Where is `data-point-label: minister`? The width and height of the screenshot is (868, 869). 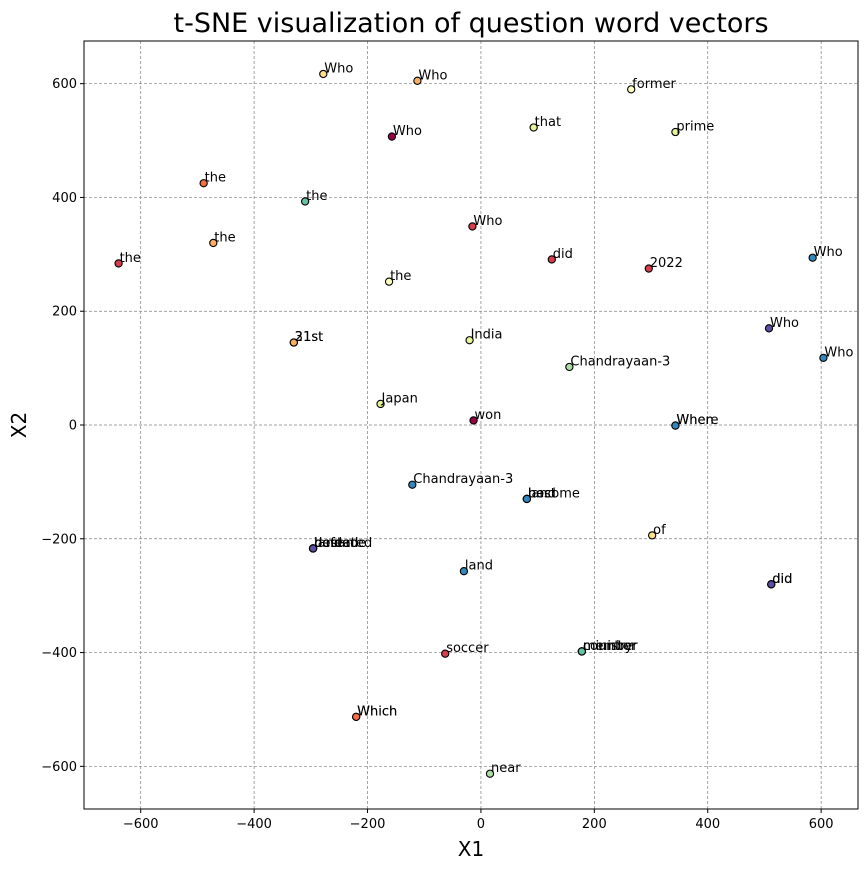 data-point-label: minister is located at coordinates (610, 646).